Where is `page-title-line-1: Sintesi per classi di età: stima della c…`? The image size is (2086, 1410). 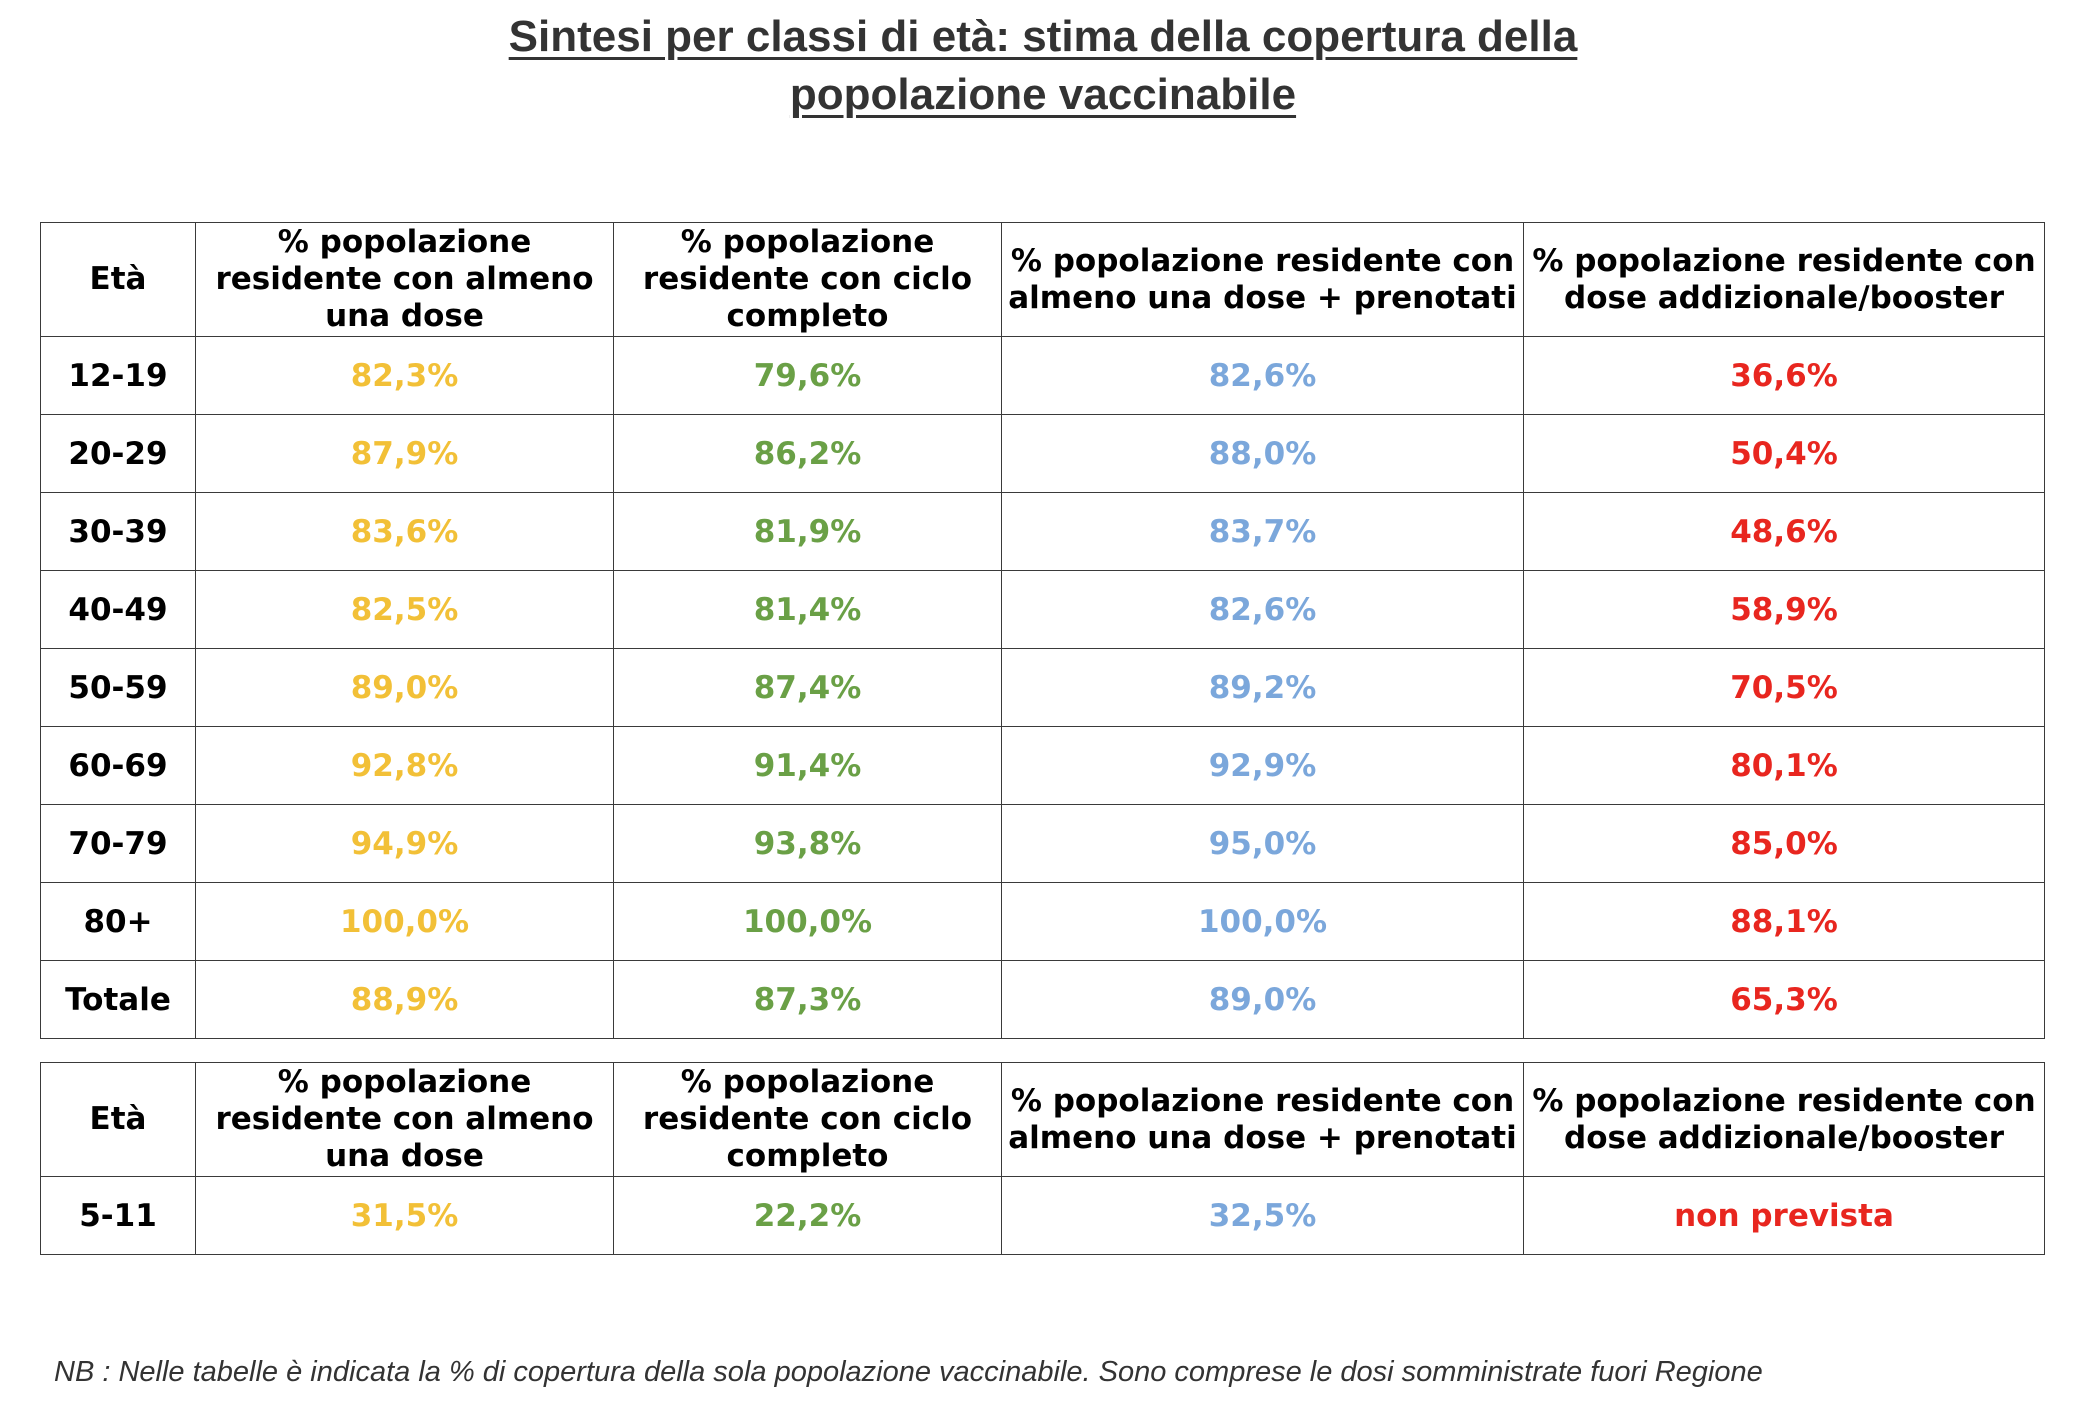
page-title-line-1: Sintesi per classi di età: stima della c… is located at coordinates (1043, 36).